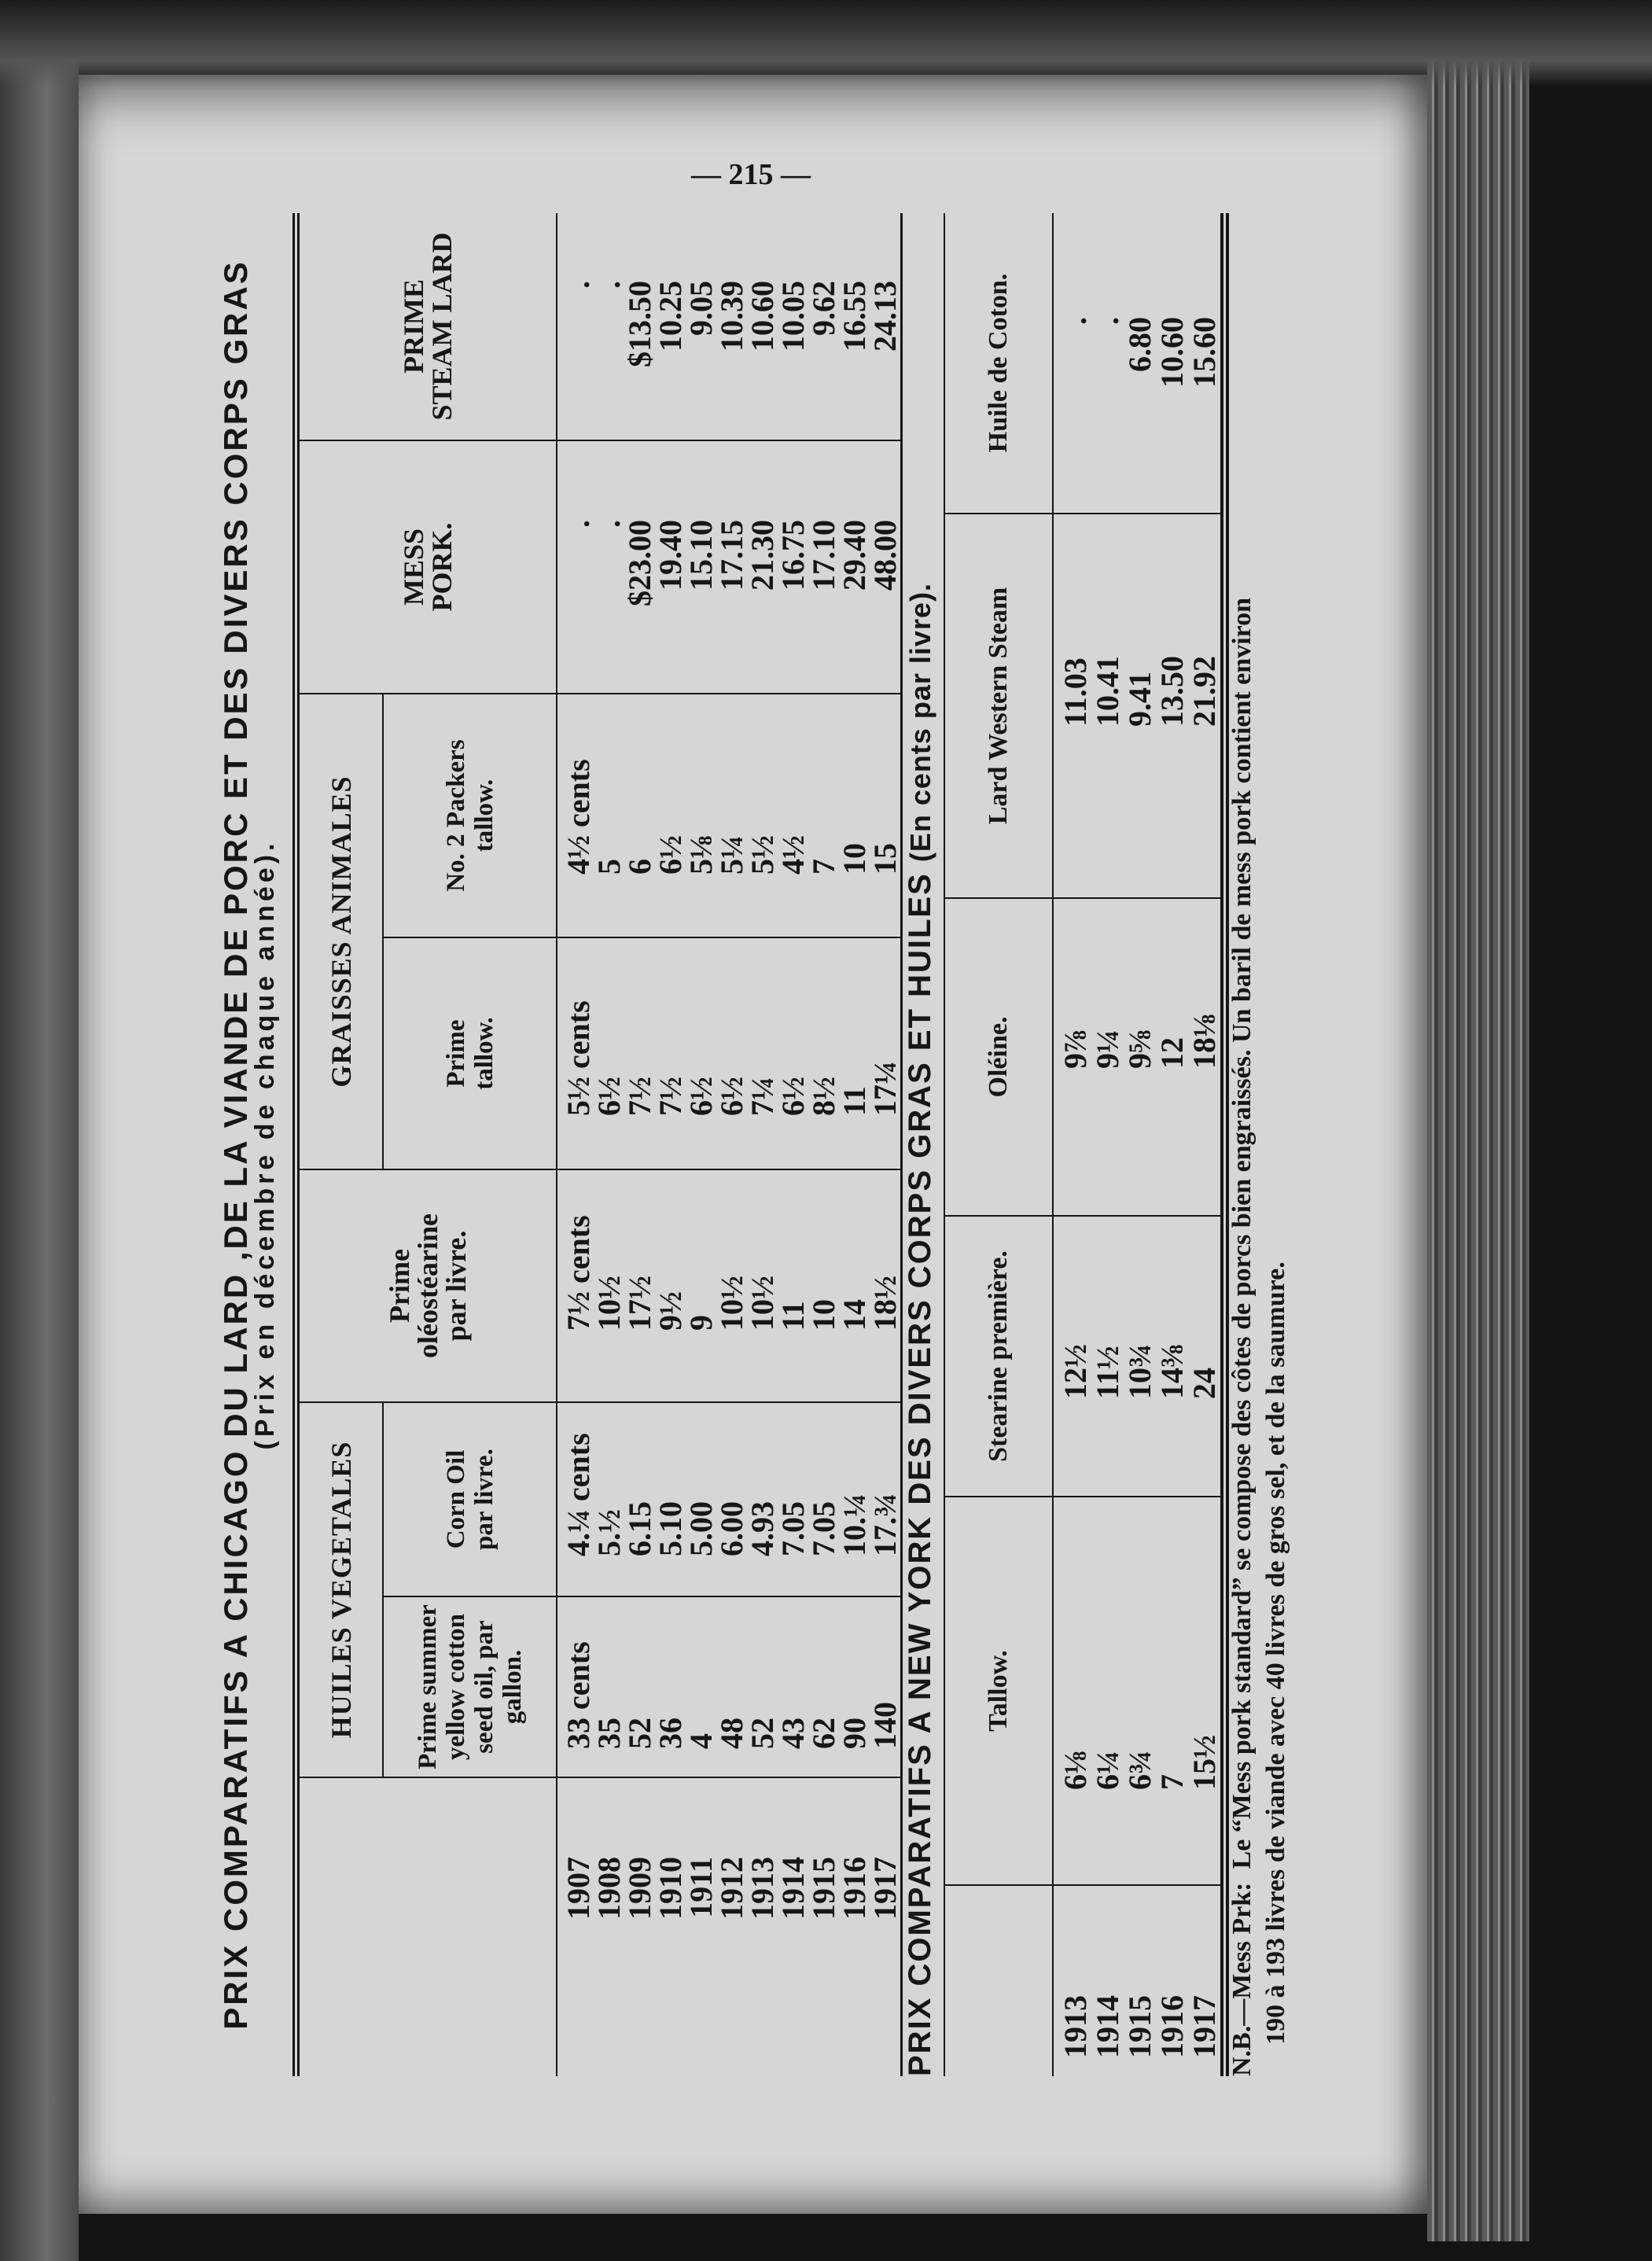  Describe the element at coordinates (793, 1686) in the screenshot. I see `cell-cotton-seed-oil: 43` at that location.